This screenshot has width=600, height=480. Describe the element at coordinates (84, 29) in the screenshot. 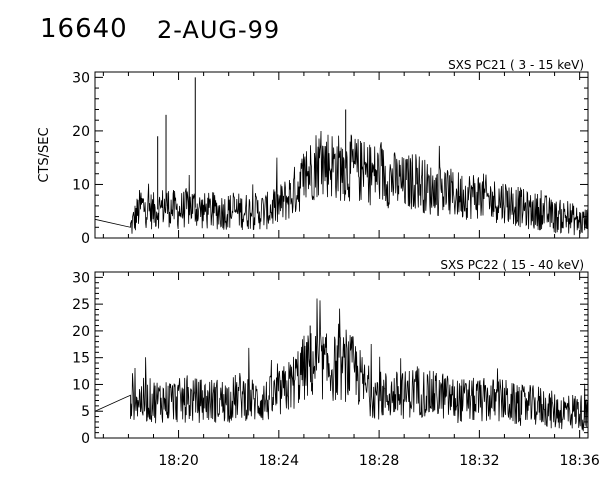

I see `observation-id: 16640` at that location.